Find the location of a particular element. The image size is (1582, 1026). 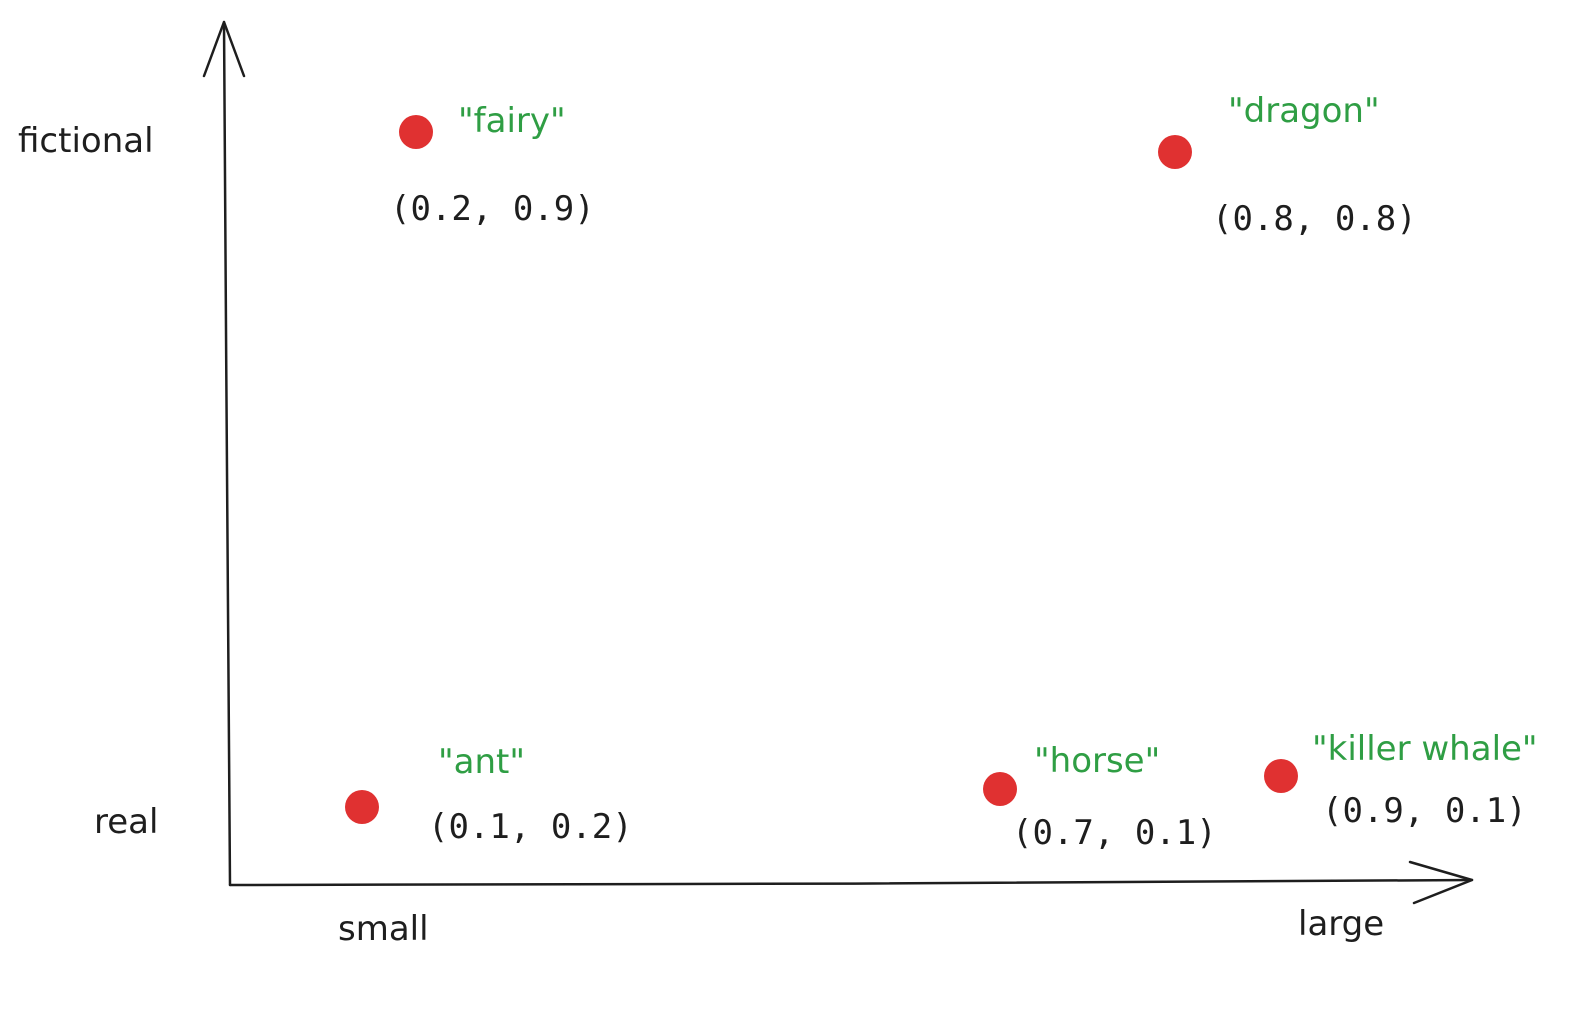

point-ant: "ant" (0.1, 0.2) is located at coordinates (489, 794).